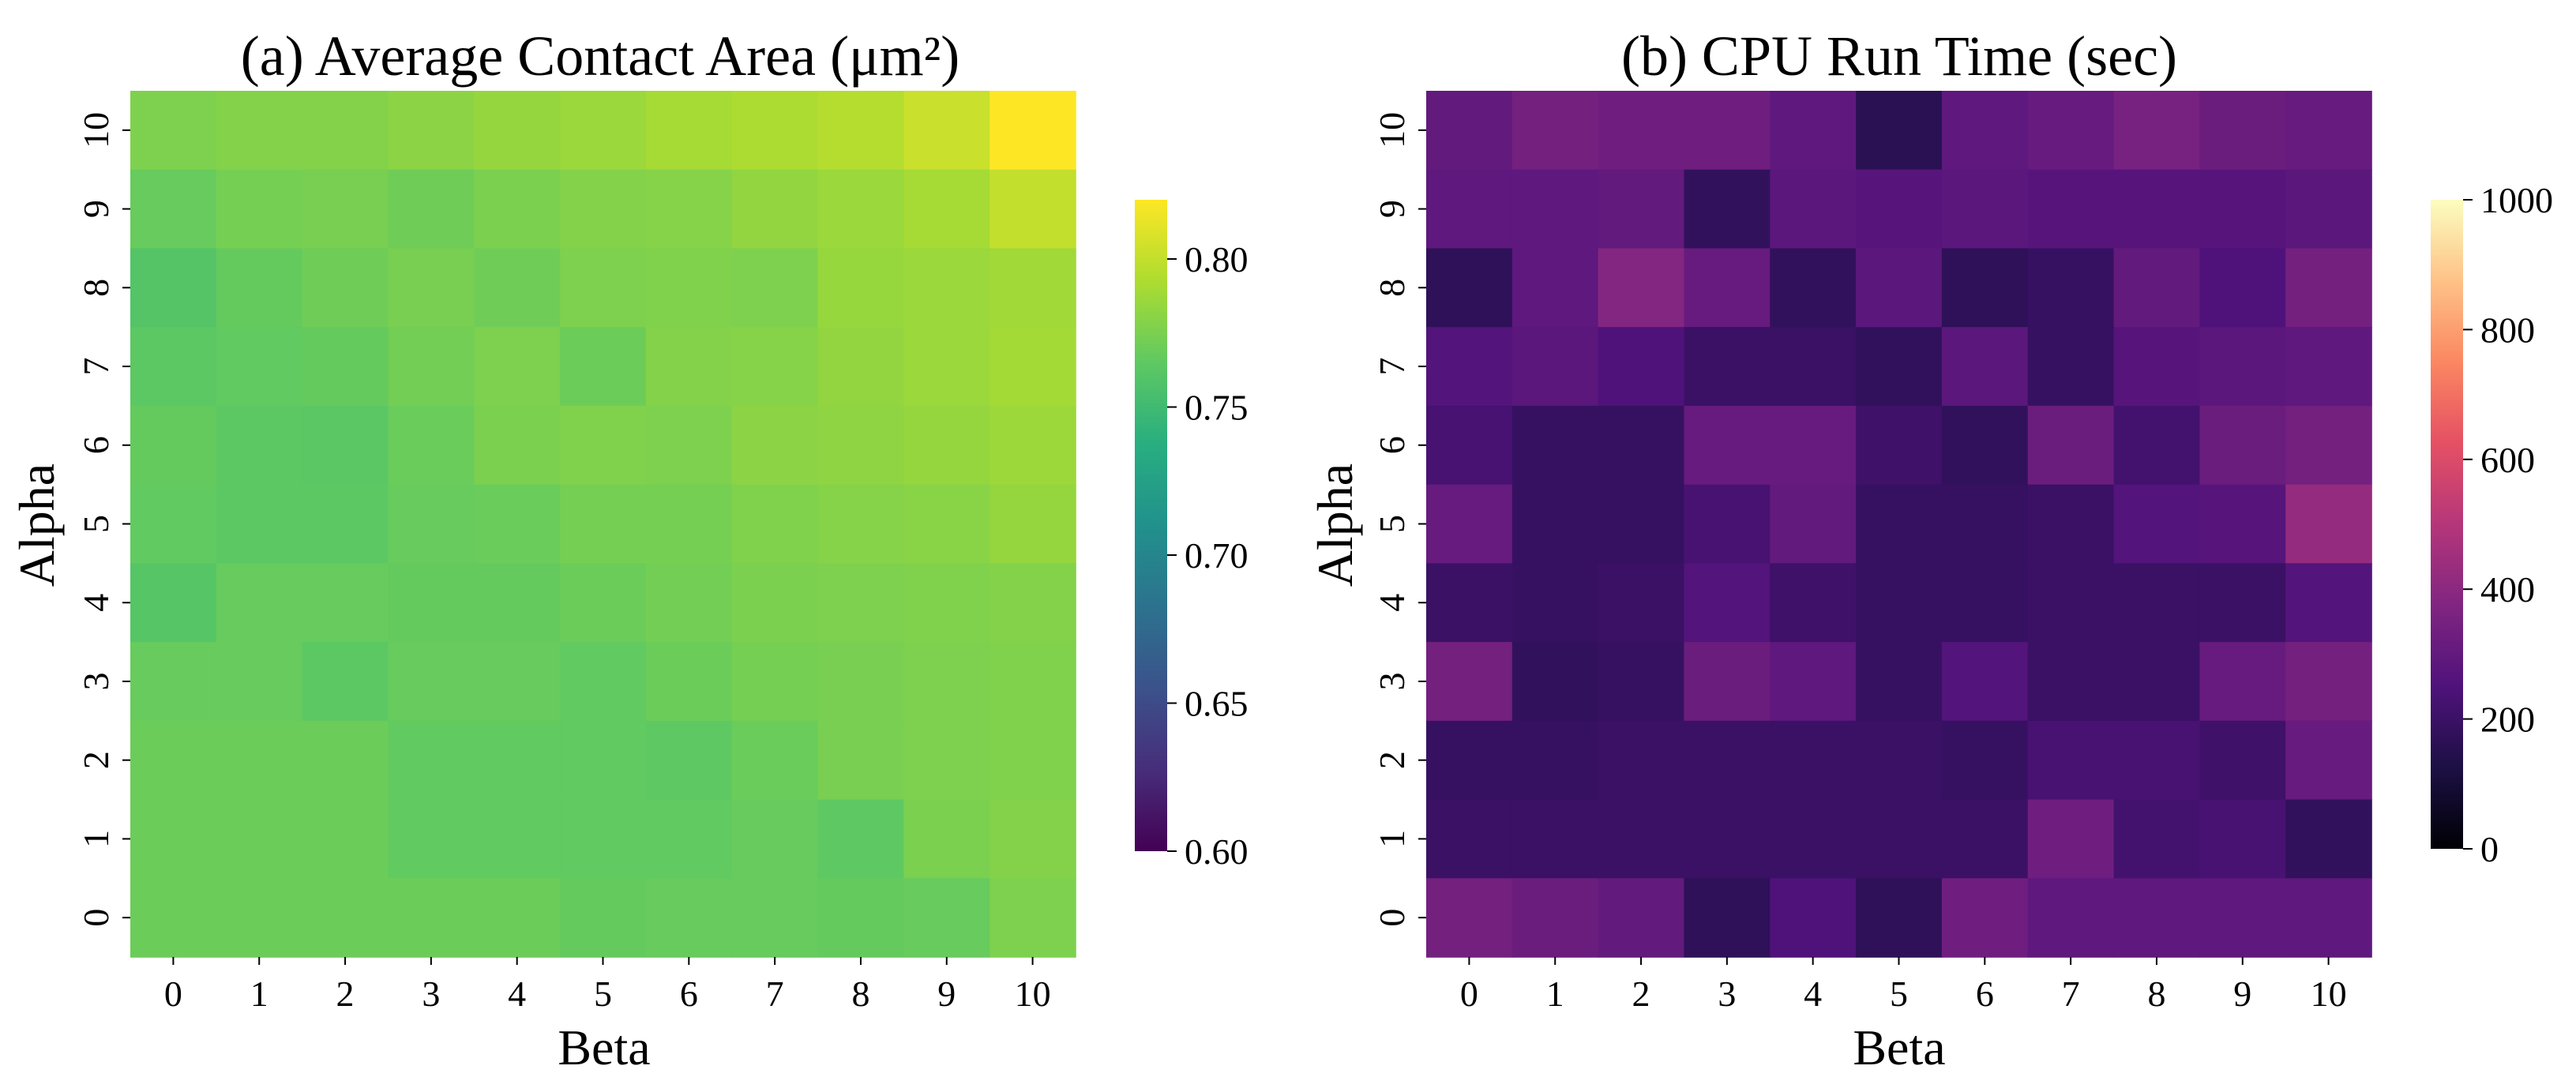 The height and width of the screenshot is (1092, 2576). What do you see at coordinates (1392, 760) in the screenshot?
I see `y-tick-label: 2` at bounding box center [1392, 760].